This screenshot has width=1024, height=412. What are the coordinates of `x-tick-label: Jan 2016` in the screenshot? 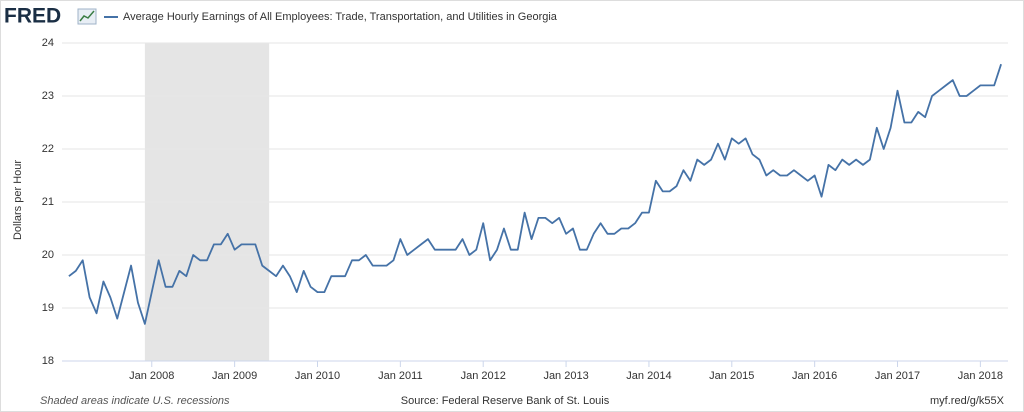 It's located at (814, 376).